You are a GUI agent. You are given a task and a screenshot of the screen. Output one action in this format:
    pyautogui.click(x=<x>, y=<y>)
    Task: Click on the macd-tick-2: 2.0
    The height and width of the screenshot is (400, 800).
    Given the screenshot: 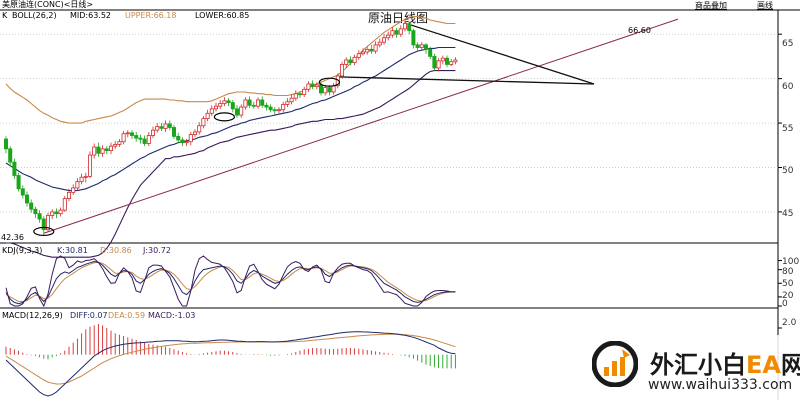 What is the action you would take?
    pyautogui.click(x=789, y=323)
    